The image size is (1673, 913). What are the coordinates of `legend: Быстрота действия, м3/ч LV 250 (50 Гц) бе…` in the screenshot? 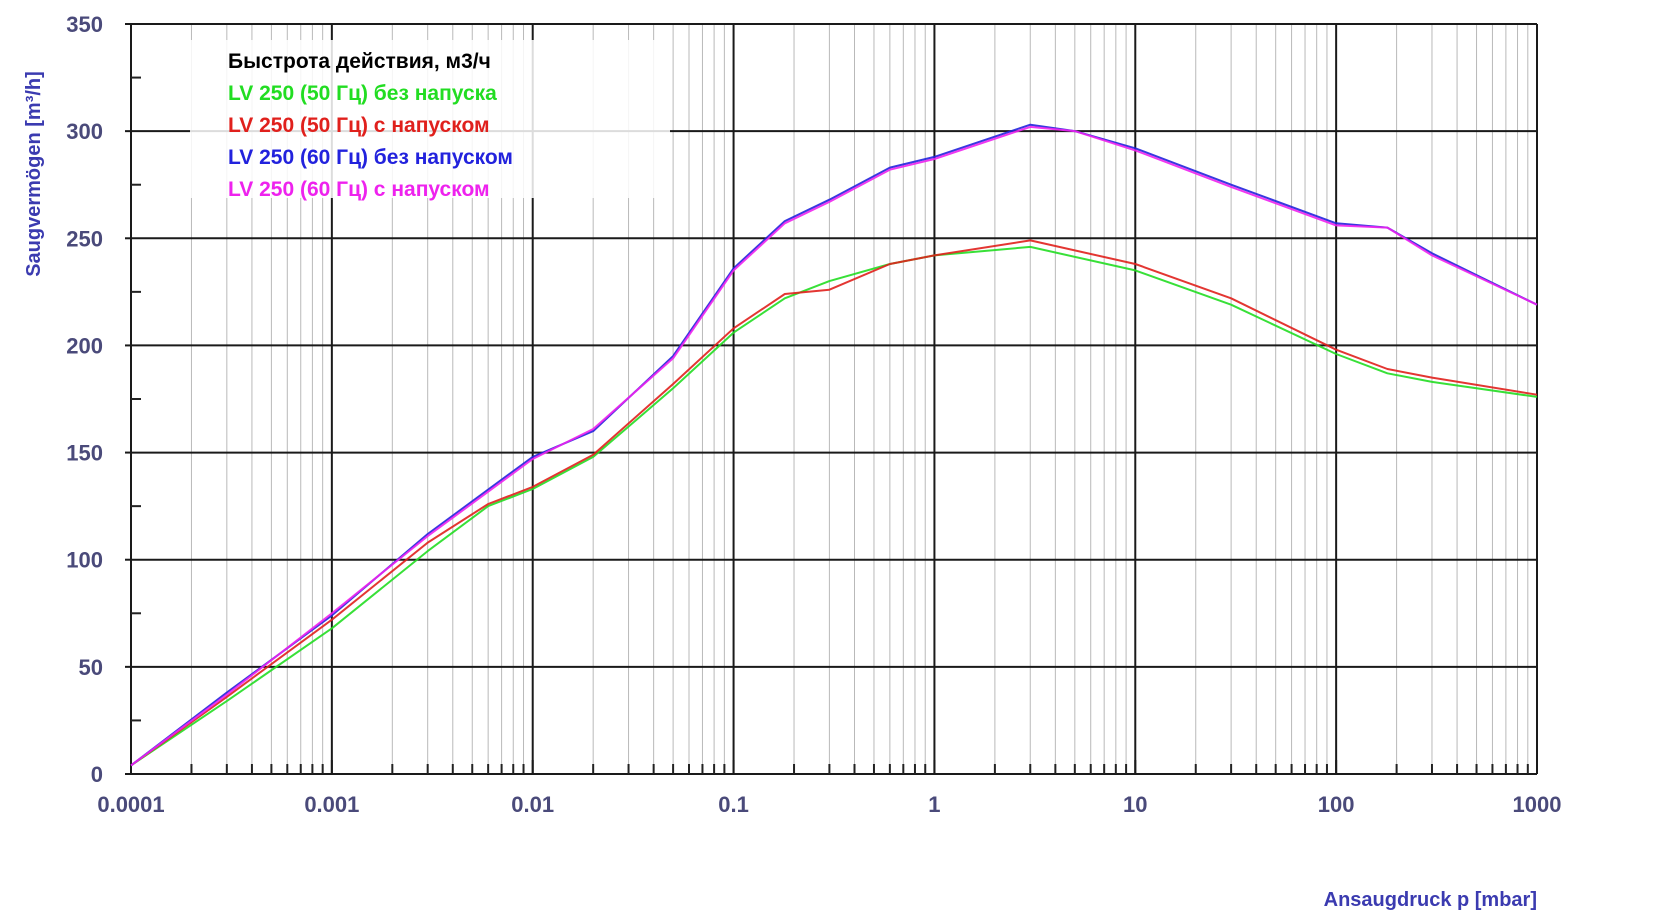 It's located at (430, 120).